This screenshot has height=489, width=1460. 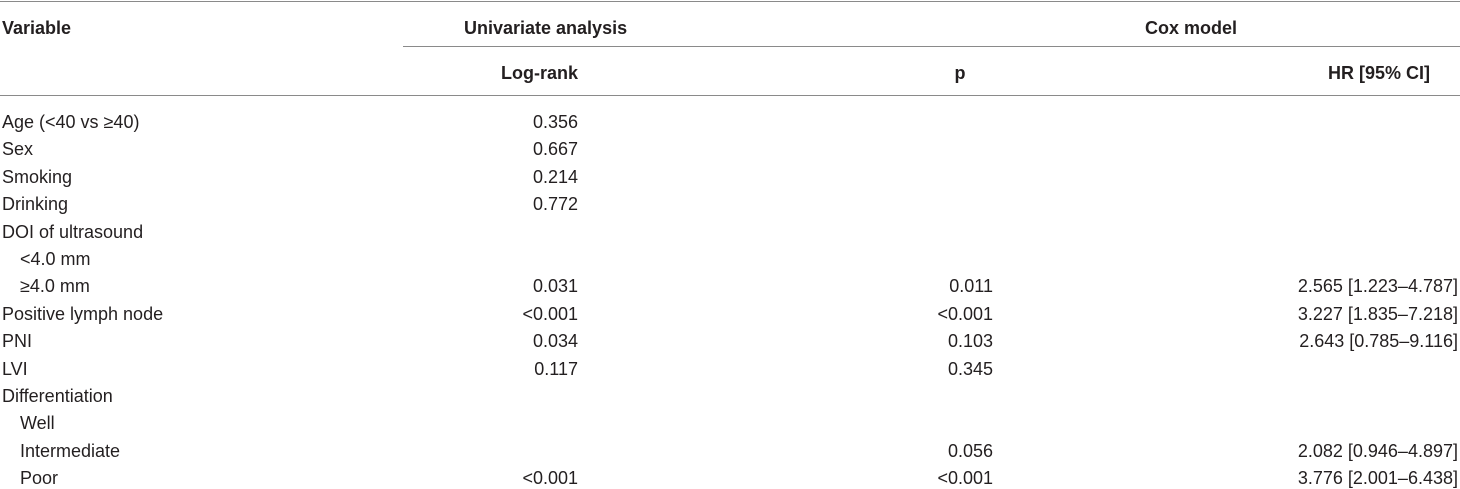 I want to click on header-p: p, so click(x=960, y=73).